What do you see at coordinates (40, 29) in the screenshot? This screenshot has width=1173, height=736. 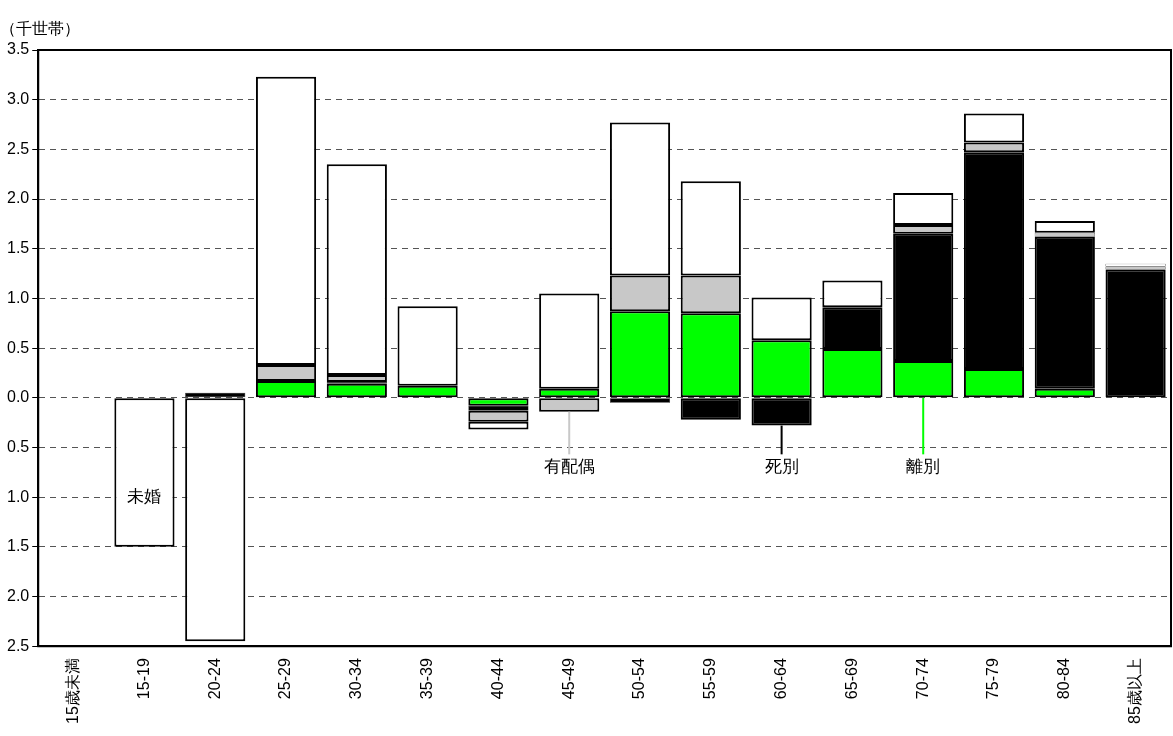 I see `y-axis-title: （千世帯）` at bounding box center [40, 29].